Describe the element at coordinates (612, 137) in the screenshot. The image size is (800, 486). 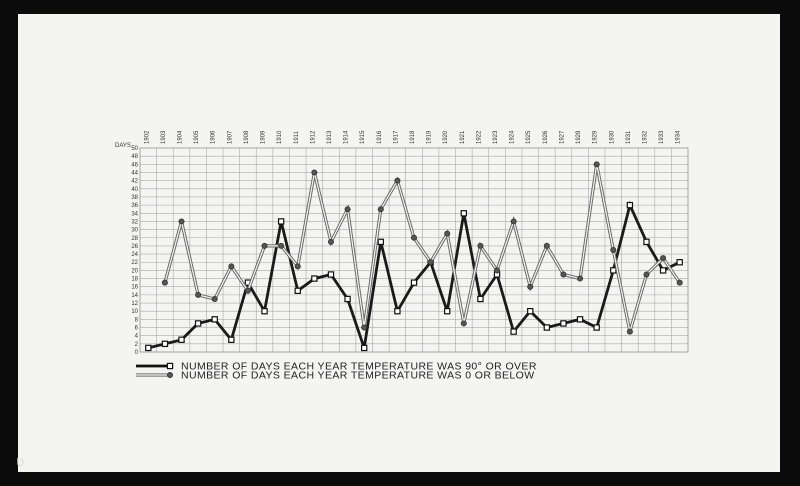
I see `x-tick-label: 1930` at that location.